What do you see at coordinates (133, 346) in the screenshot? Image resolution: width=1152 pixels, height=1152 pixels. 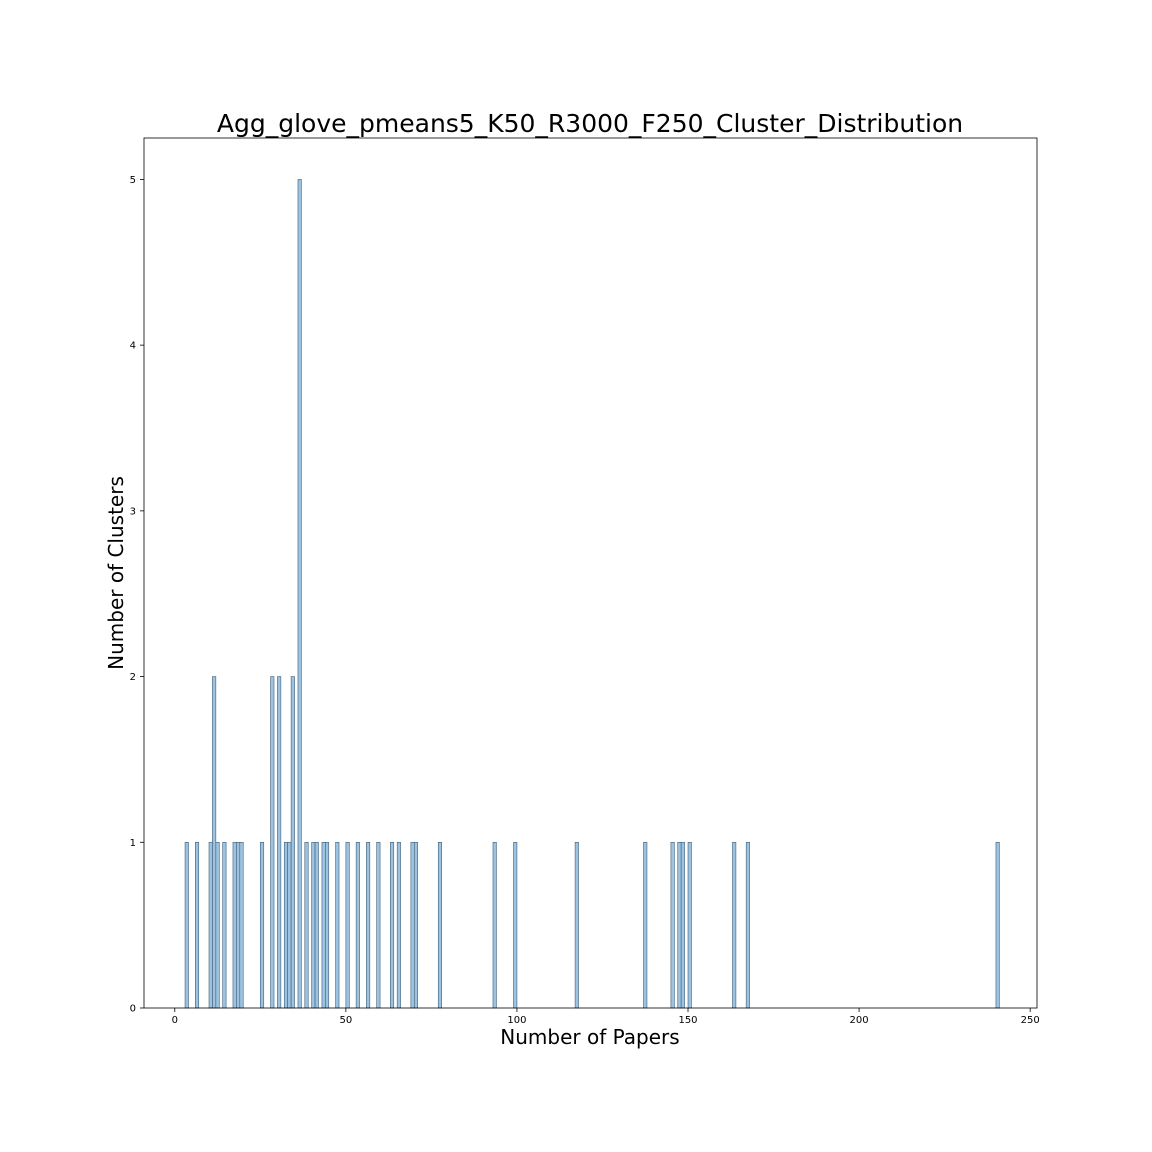 I see `y-tick-label: 4` at bounding box center [133, 346].